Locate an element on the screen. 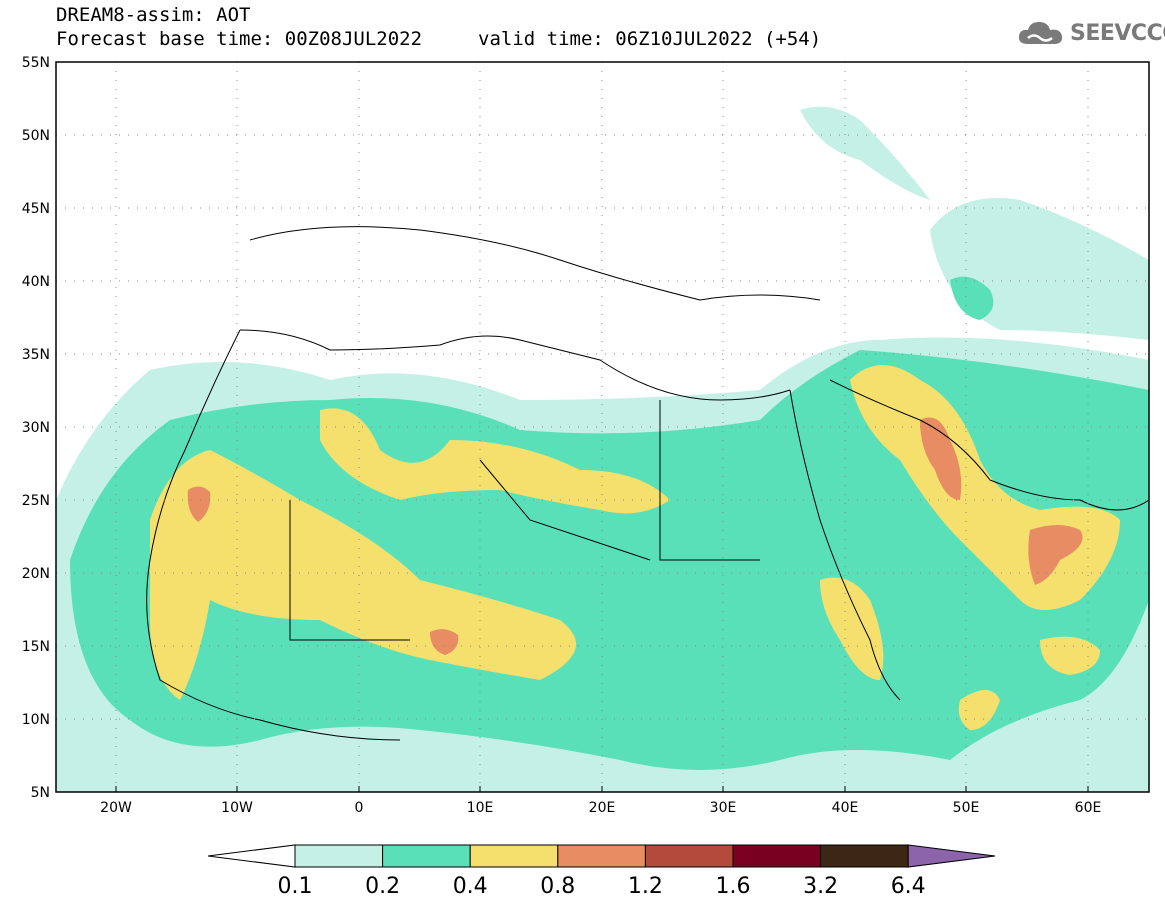 This screenshot has height=905, width=1165. cloud-icon is located at coordinates (1040, 33).